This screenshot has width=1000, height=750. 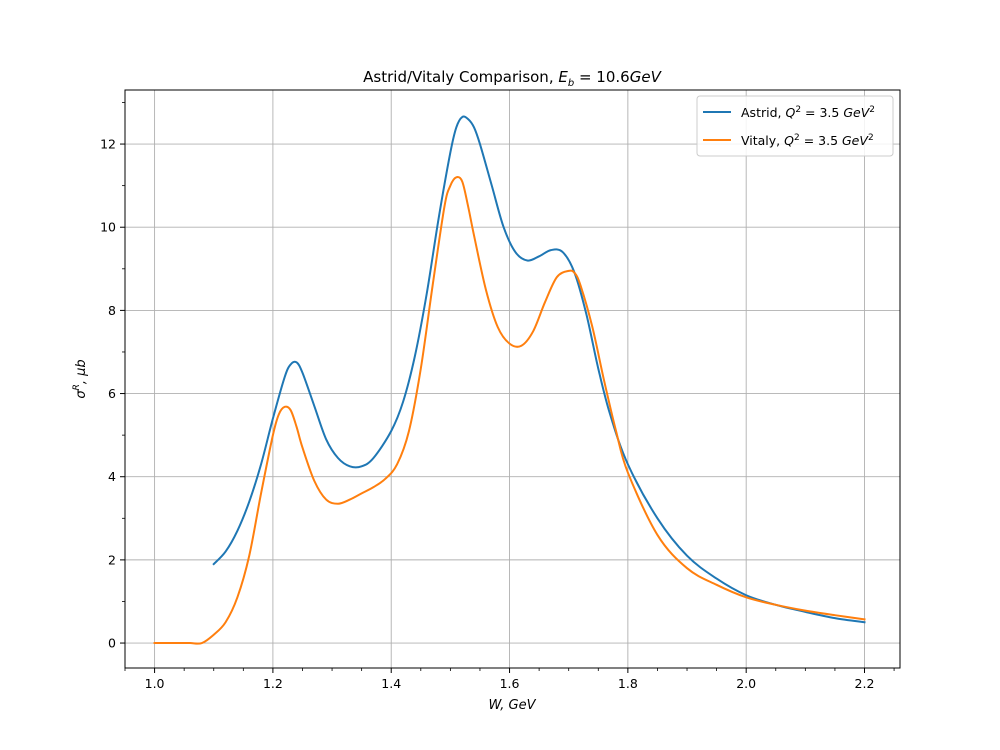 I want to click on x-tick-label: 1.4, so click(x=391, y=683).